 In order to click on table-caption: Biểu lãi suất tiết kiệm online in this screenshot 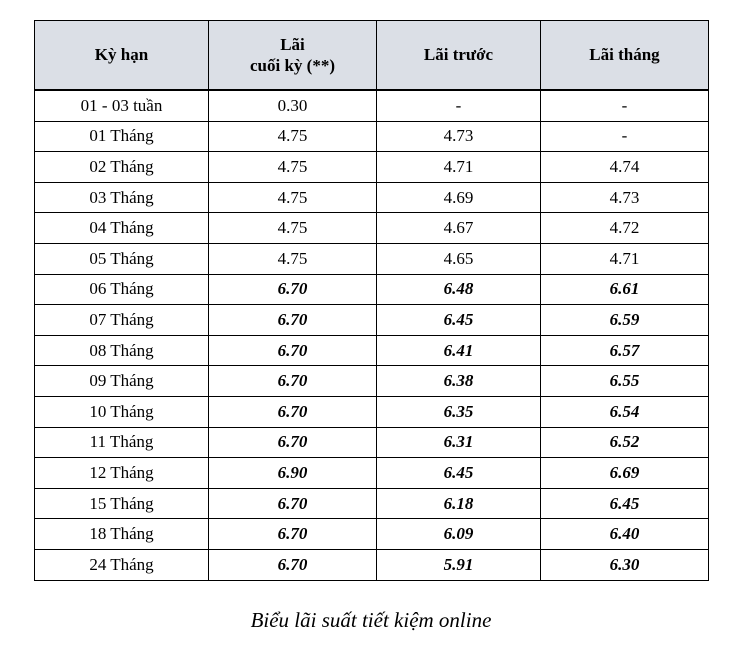, I will do `click(371, 620)`.